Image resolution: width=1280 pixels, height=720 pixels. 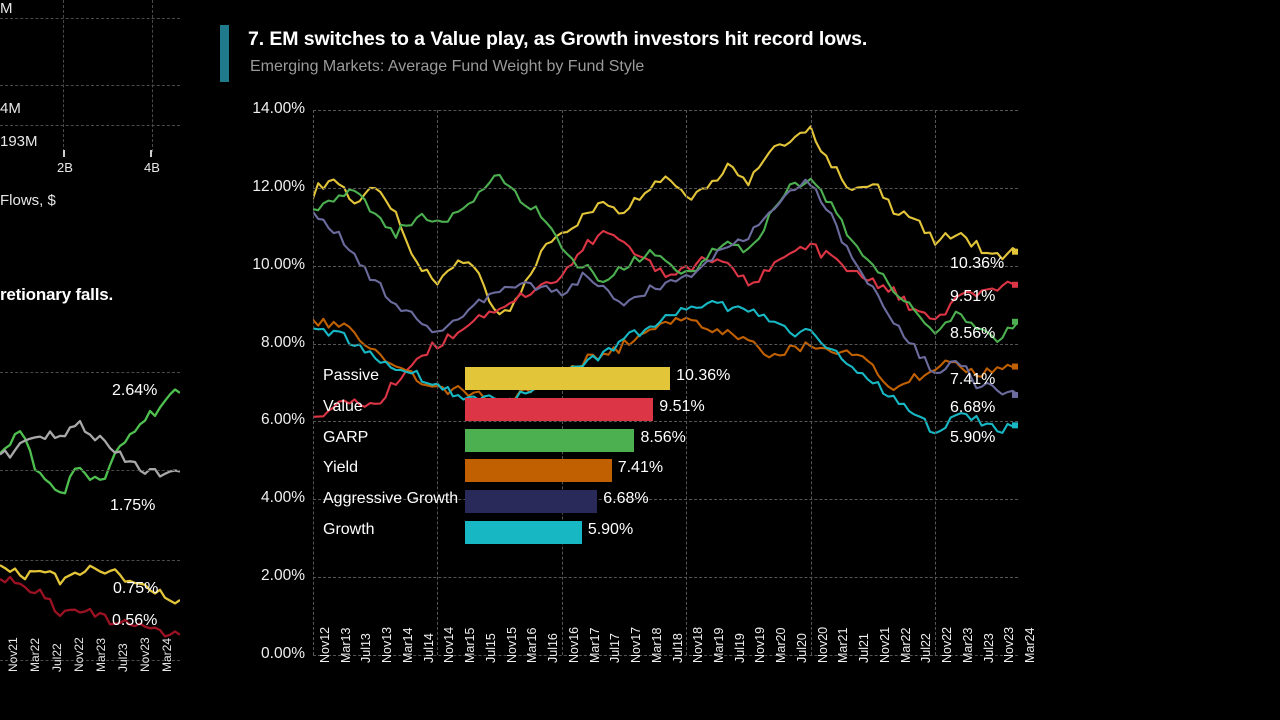 What do you see at coordinates (152, 167) in the screenshot?
I see `left-top-xtick: 4B` at bounding box center [152, 167].